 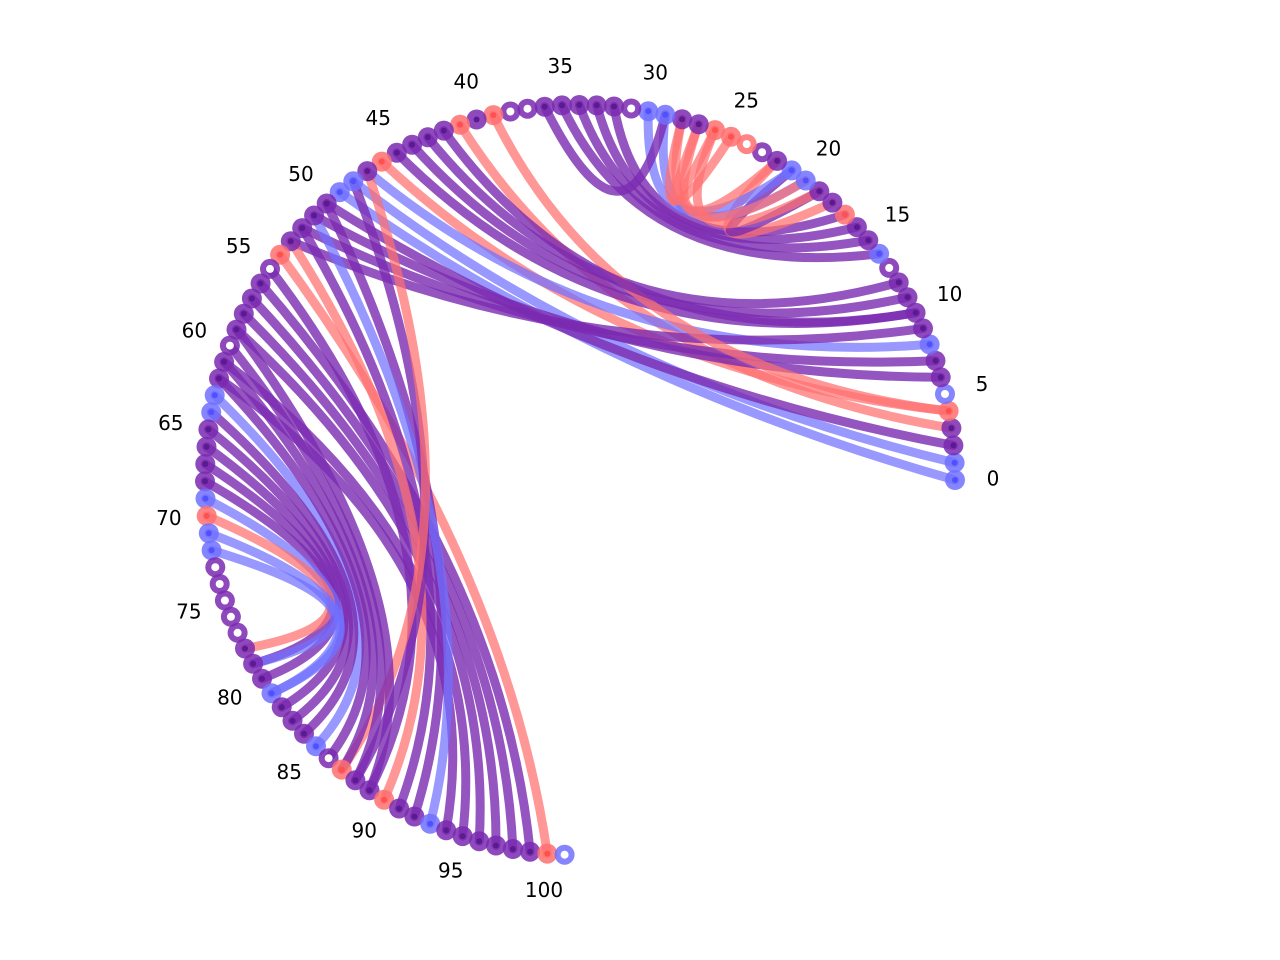 What do you see at coordinates (450, 871) in the screenshot?
I see `tick-label-95: 95` at bounding box center [450, 871].